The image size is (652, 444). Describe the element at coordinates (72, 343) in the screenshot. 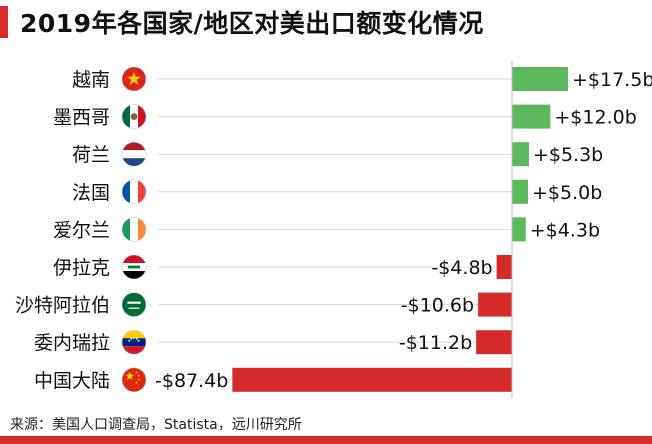

I see `category-label: 委内瑞拉` at that location.